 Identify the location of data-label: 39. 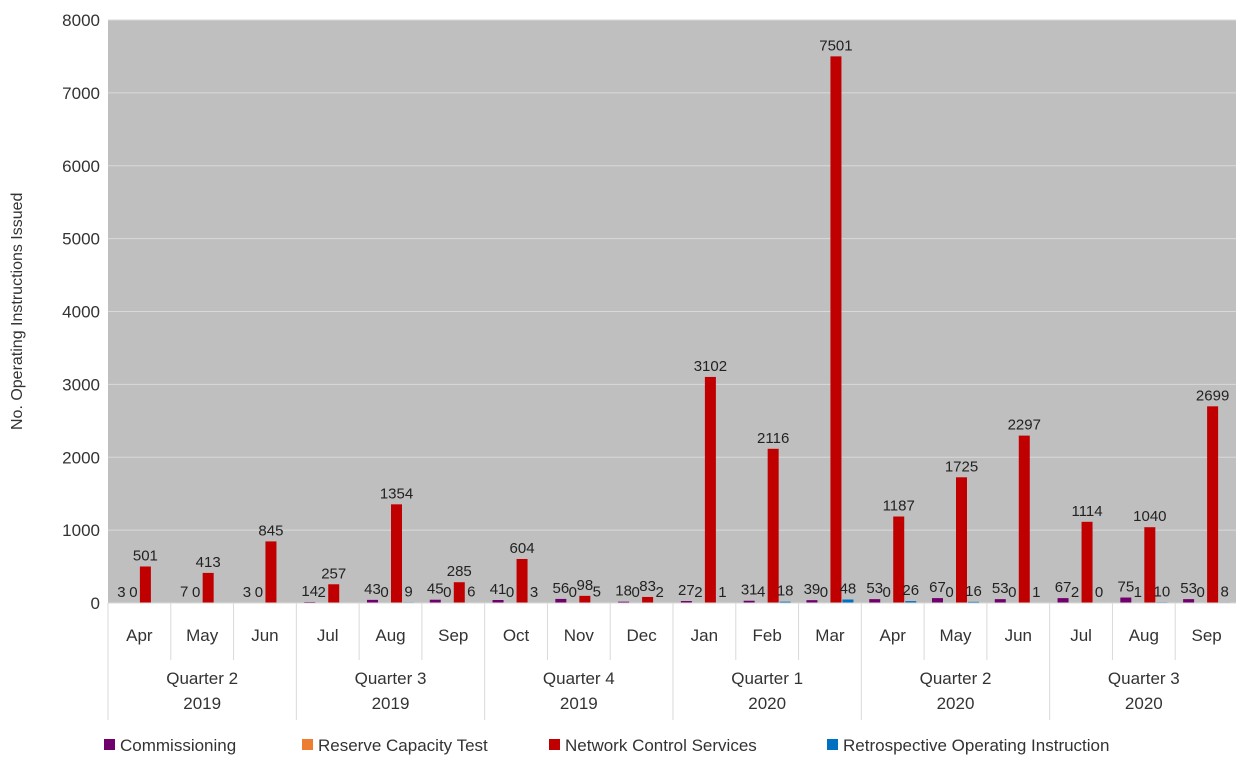
(812, 589).